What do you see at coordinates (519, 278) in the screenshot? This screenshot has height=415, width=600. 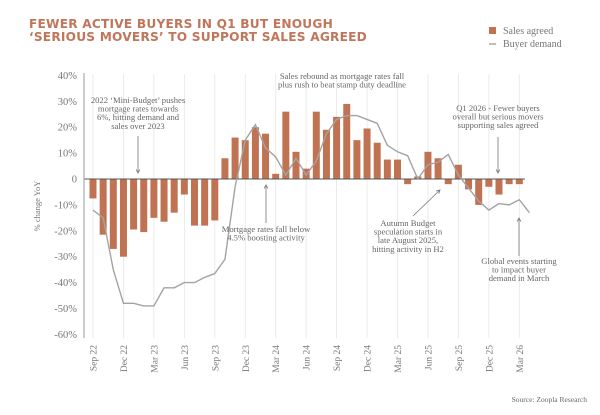 I see `annotation-text: demand in March` at bounding box center [519, 278].